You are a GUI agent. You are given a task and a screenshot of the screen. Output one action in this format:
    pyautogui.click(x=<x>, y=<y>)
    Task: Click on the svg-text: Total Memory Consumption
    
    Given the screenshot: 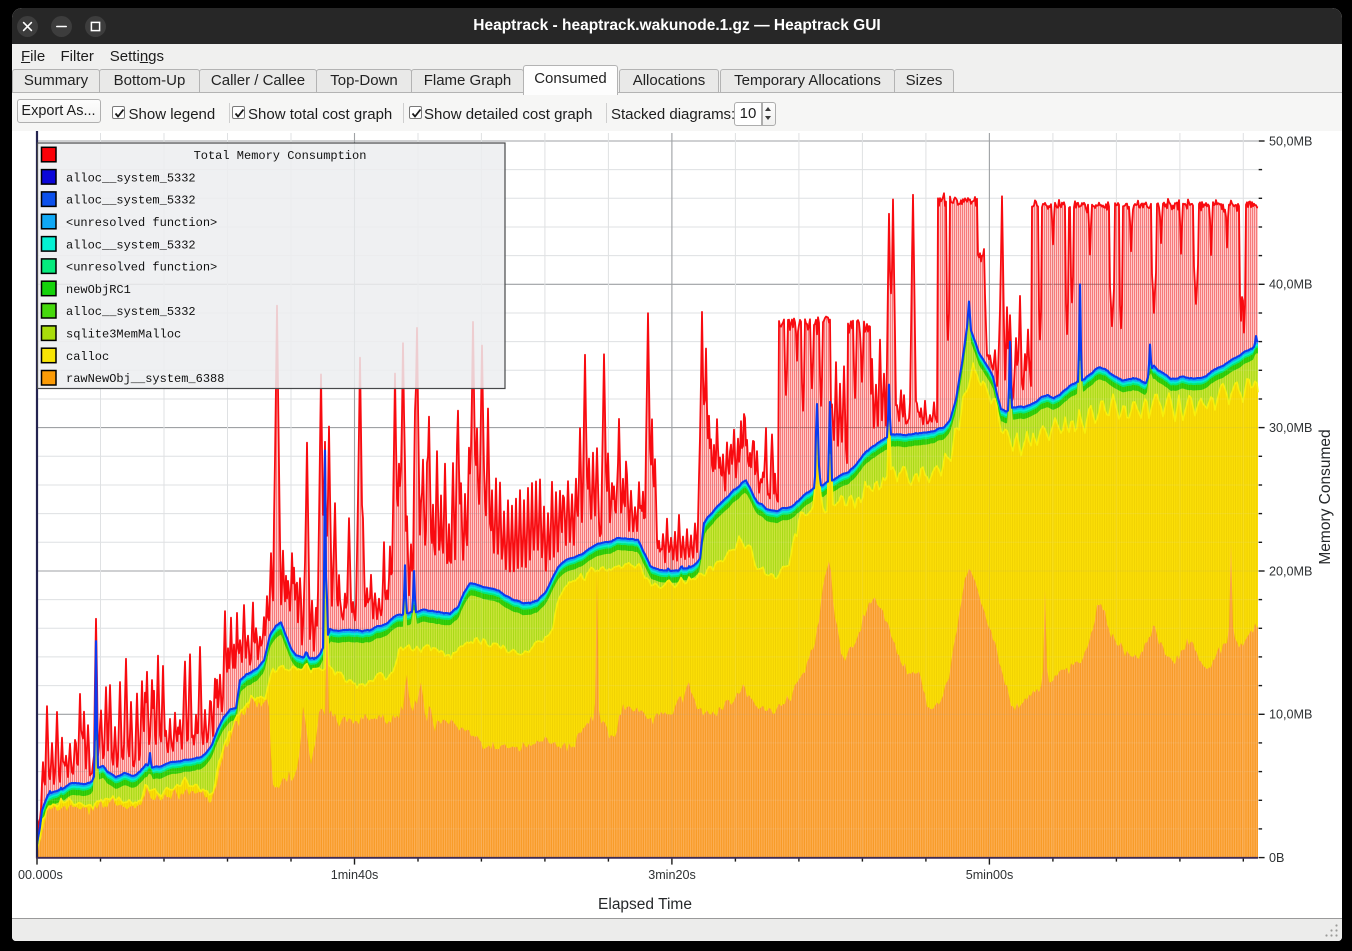 What is the action you would take?
    pyautogui.click(x=280, y=156)
    